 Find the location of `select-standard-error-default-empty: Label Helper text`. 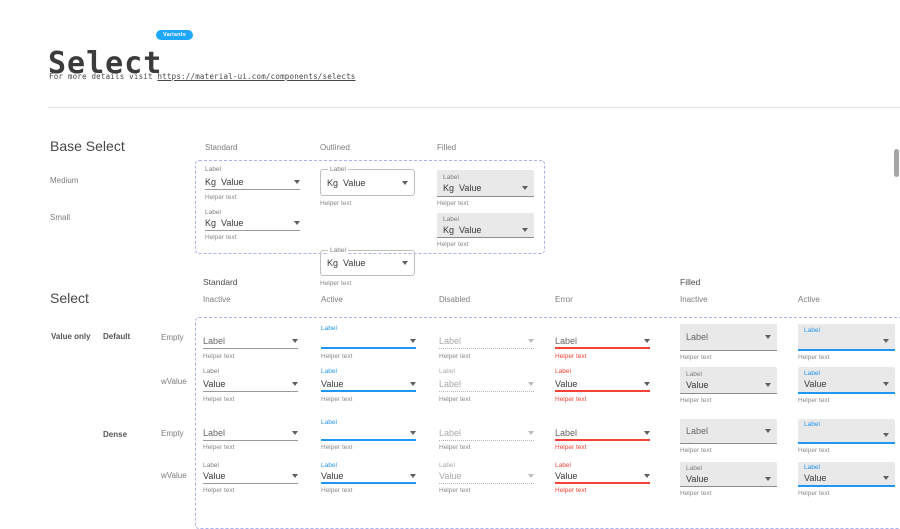

select-standard-error-default-empty: Label Helper text is located at coordinates (602, 342).